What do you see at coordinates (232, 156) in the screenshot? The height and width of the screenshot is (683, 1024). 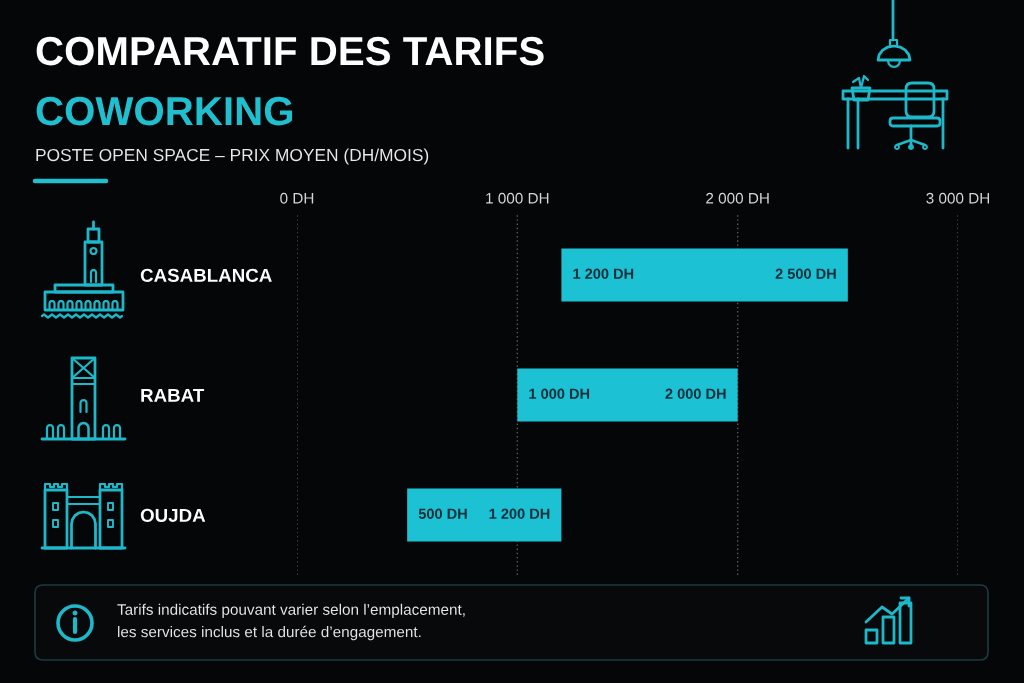 I see `chart-subtitle: POSTE OPEN SPACE – PRIX MOYEN (DH/MOIS)` at bounding box center [232, 156].